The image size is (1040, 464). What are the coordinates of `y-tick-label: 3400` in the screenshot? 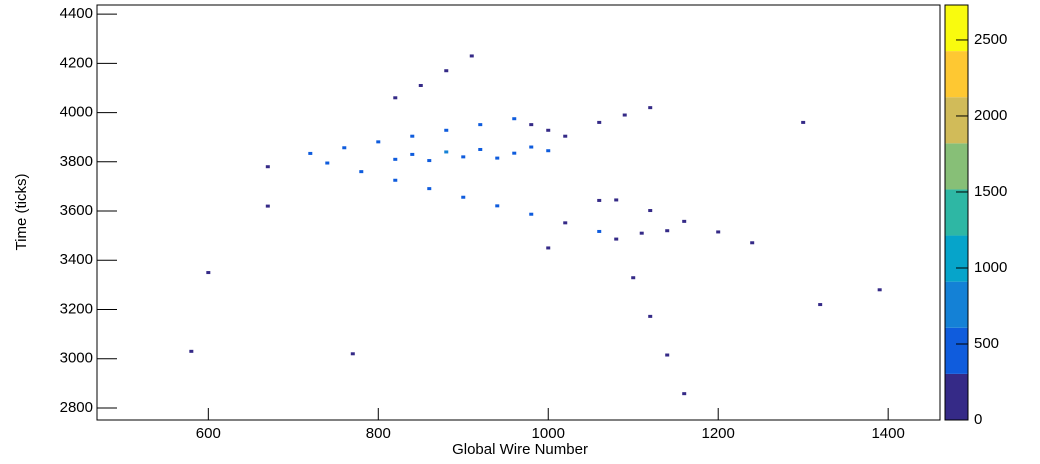 It's located at (76, 259).